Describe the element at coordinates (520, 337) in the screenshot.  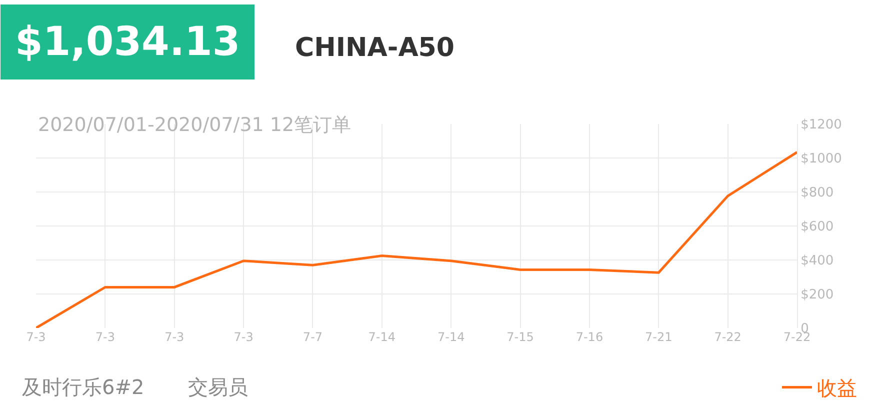
I see `x-tick-label: 7-15` at that location.